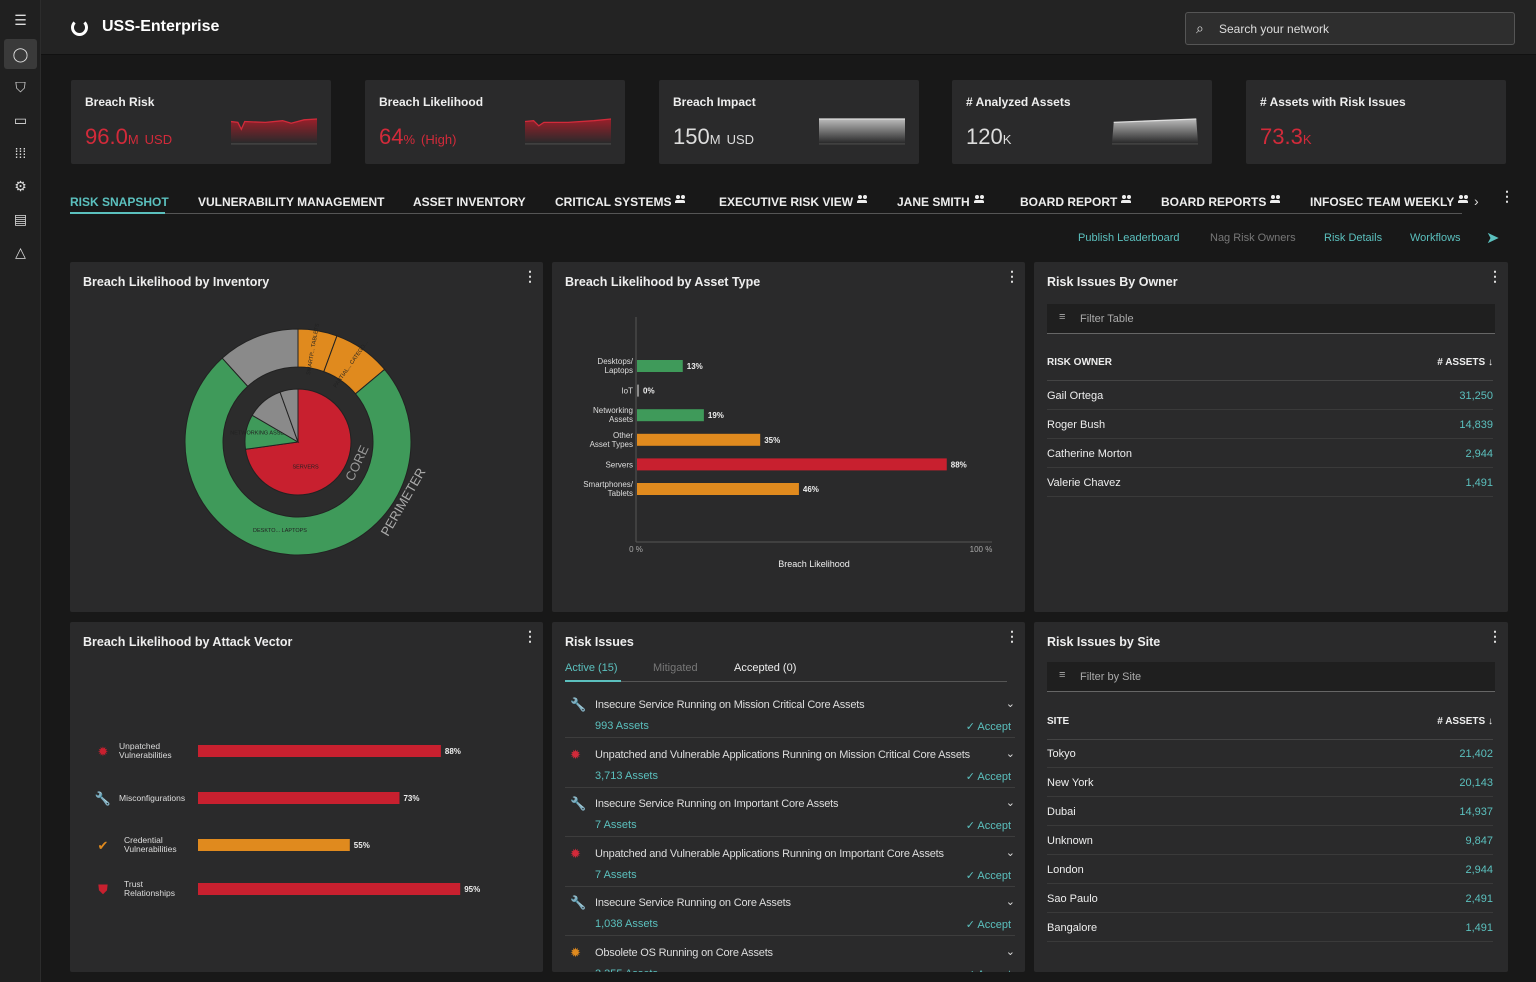  I want to click on kpi-card: Breach Impact 150M USD, so click(789, 122).